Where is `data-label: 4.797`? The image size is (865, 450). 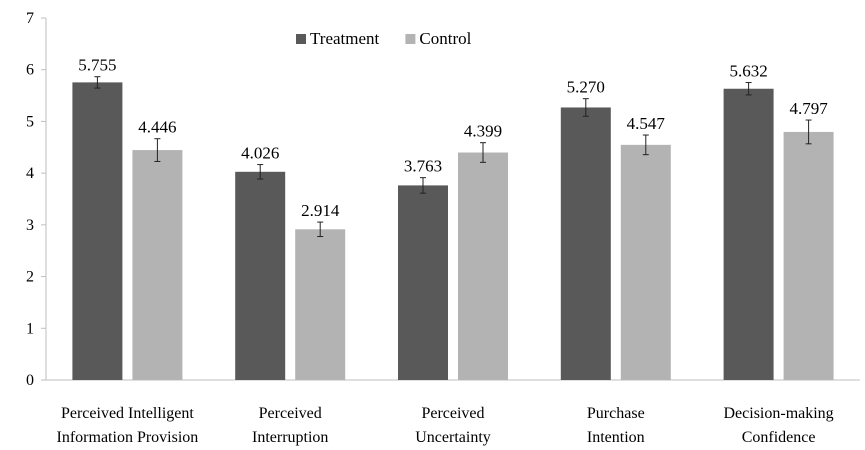 data-label: 4.797 is located at coordinates (808, 108).